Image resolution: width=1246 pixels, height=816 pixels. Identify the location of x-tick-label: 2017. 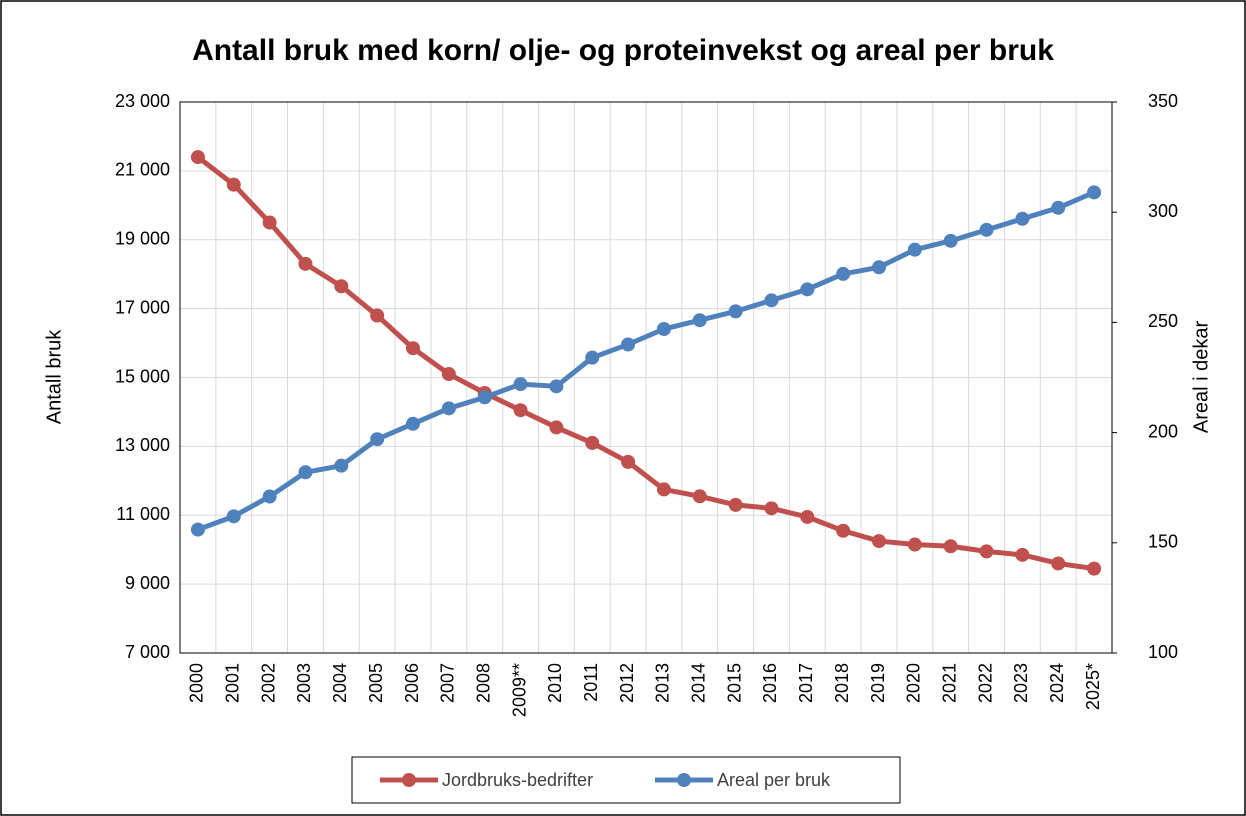
(806, 683).